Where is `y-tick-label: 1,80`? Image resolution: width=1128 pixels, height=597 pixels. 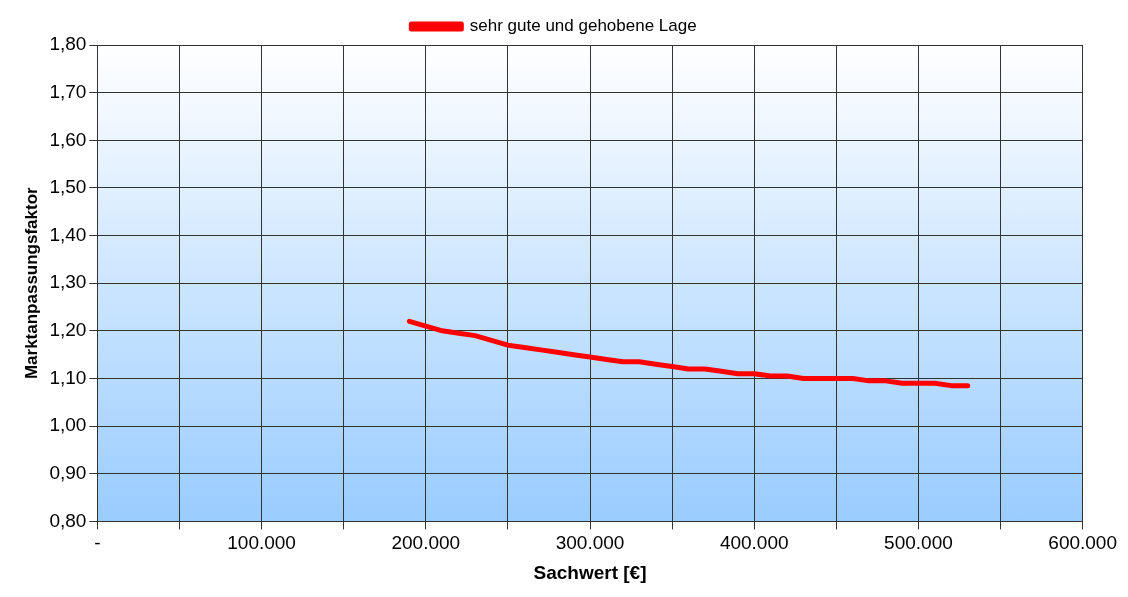 y-tick-label: 1,80 is located at coordinates (68, 44).